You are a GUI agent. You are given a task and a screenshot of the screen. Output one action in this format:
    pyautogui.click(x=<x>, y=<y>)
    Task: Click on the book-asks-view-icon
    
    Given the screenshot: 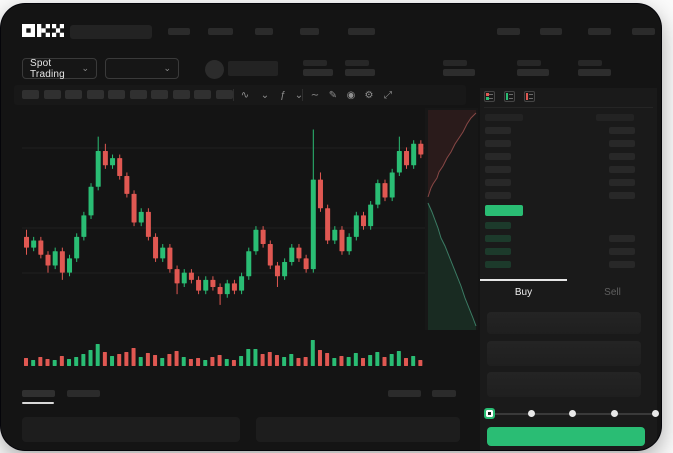 What is the action you would take?
    pyautogui.click(x=529, y=96)
    